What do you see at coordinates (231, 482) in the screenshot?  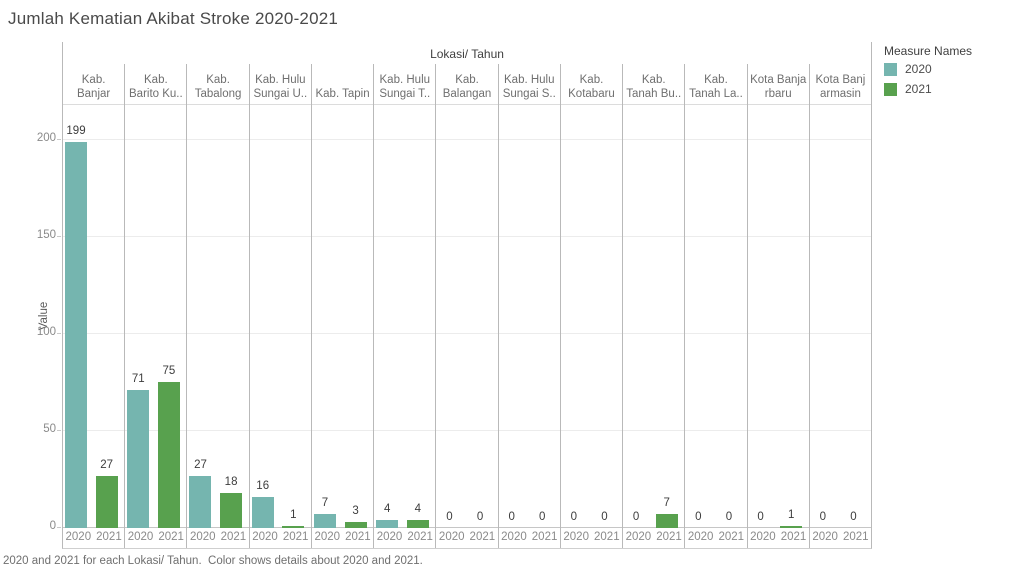 I see `bar-value-label: 18` at bounding box center [231, 482].